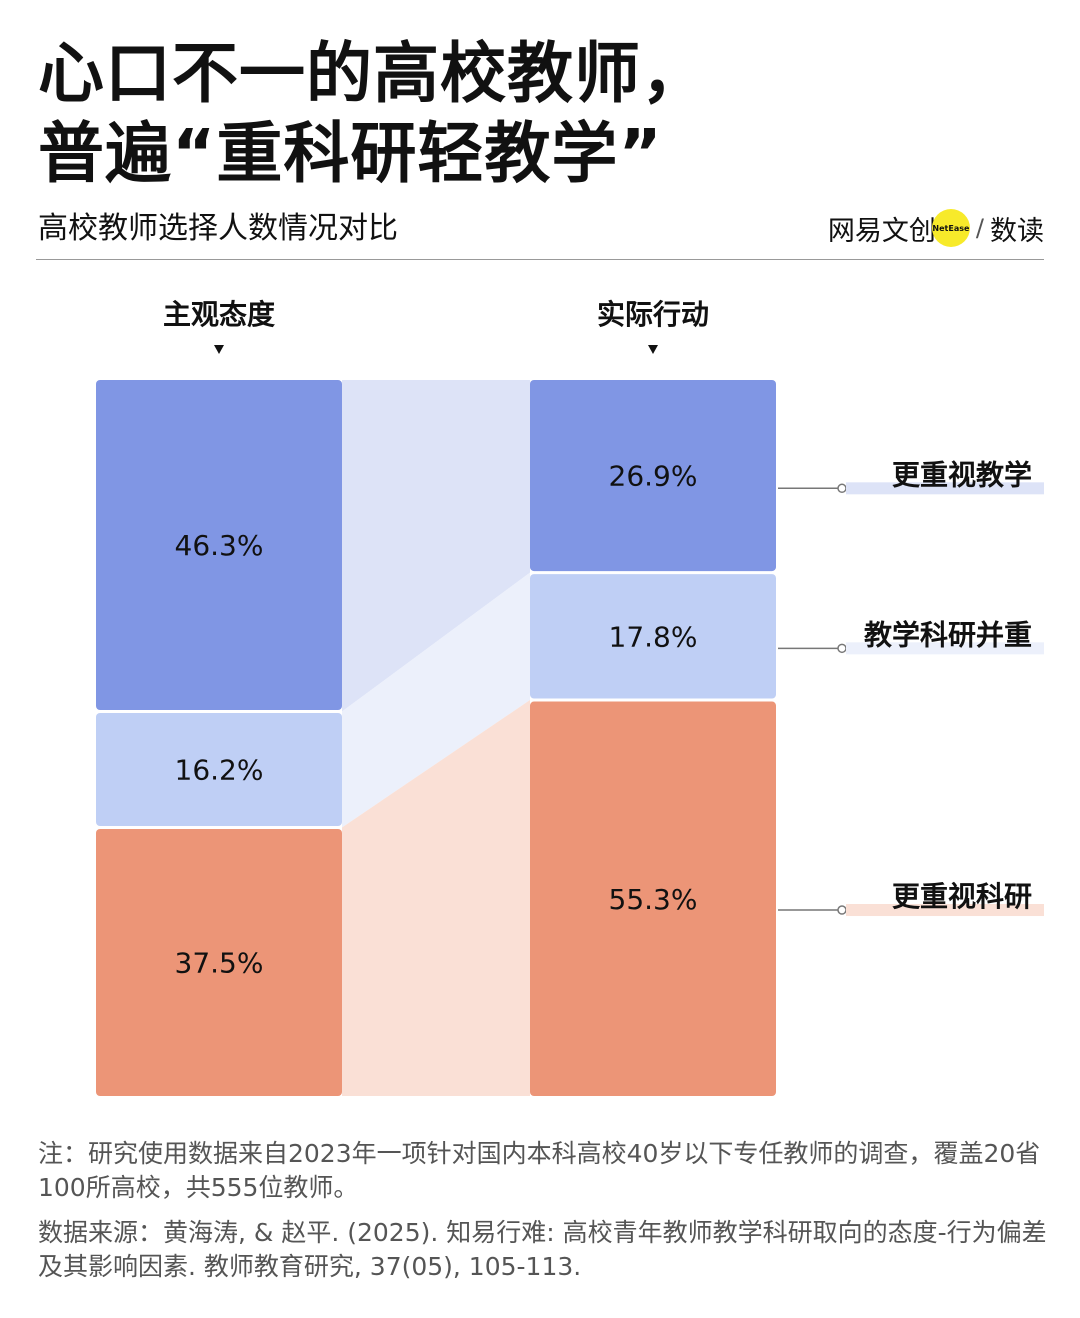 This screenshot has height=1318, width=1080. I want to click on bar-value-label-1-1: 17.8%, so click(653, 636).